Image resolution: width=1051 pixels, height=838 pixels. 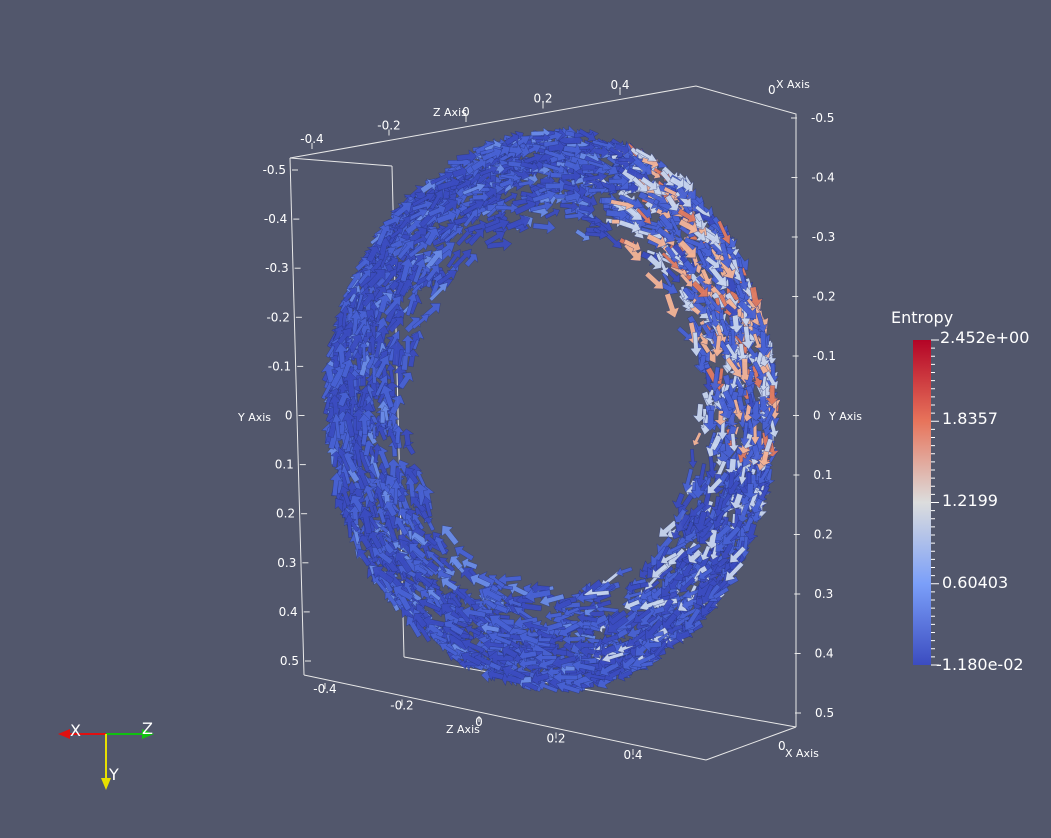 What do you see at coordinates (823, 237) in the screenshot?
I see `axis-tick-label: -0.3` at bounding box center [823, 237].